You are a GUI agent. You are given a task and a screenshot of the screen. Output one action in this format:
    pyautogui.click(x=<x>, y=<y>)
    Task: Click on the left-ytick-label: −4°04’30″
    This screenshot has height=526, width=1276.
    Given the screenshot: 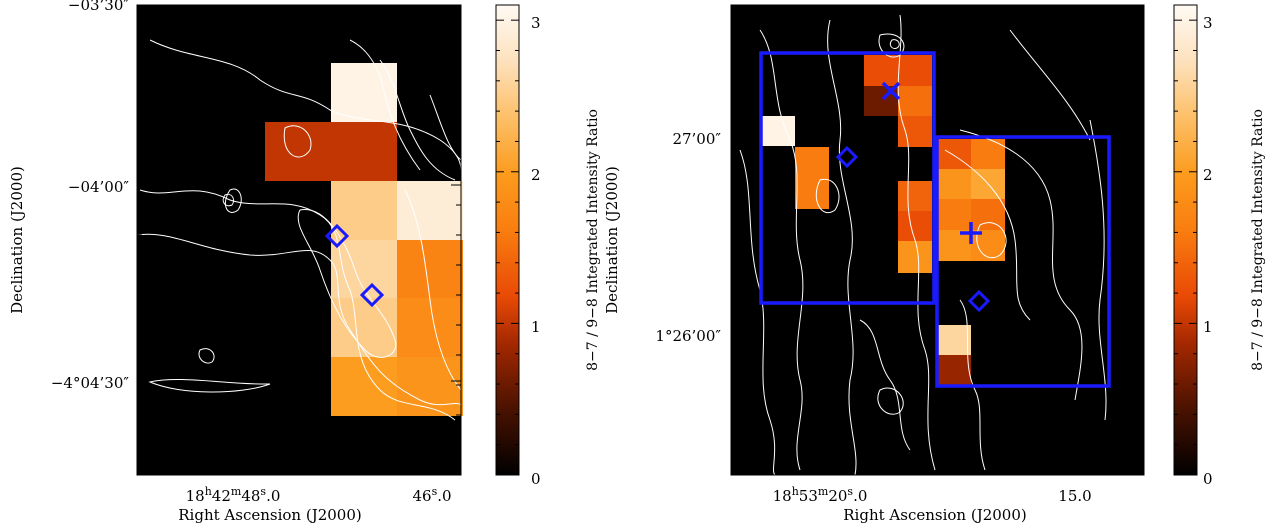 What is the action you would take?
    pyautogui.click(x=90, y=383)
    